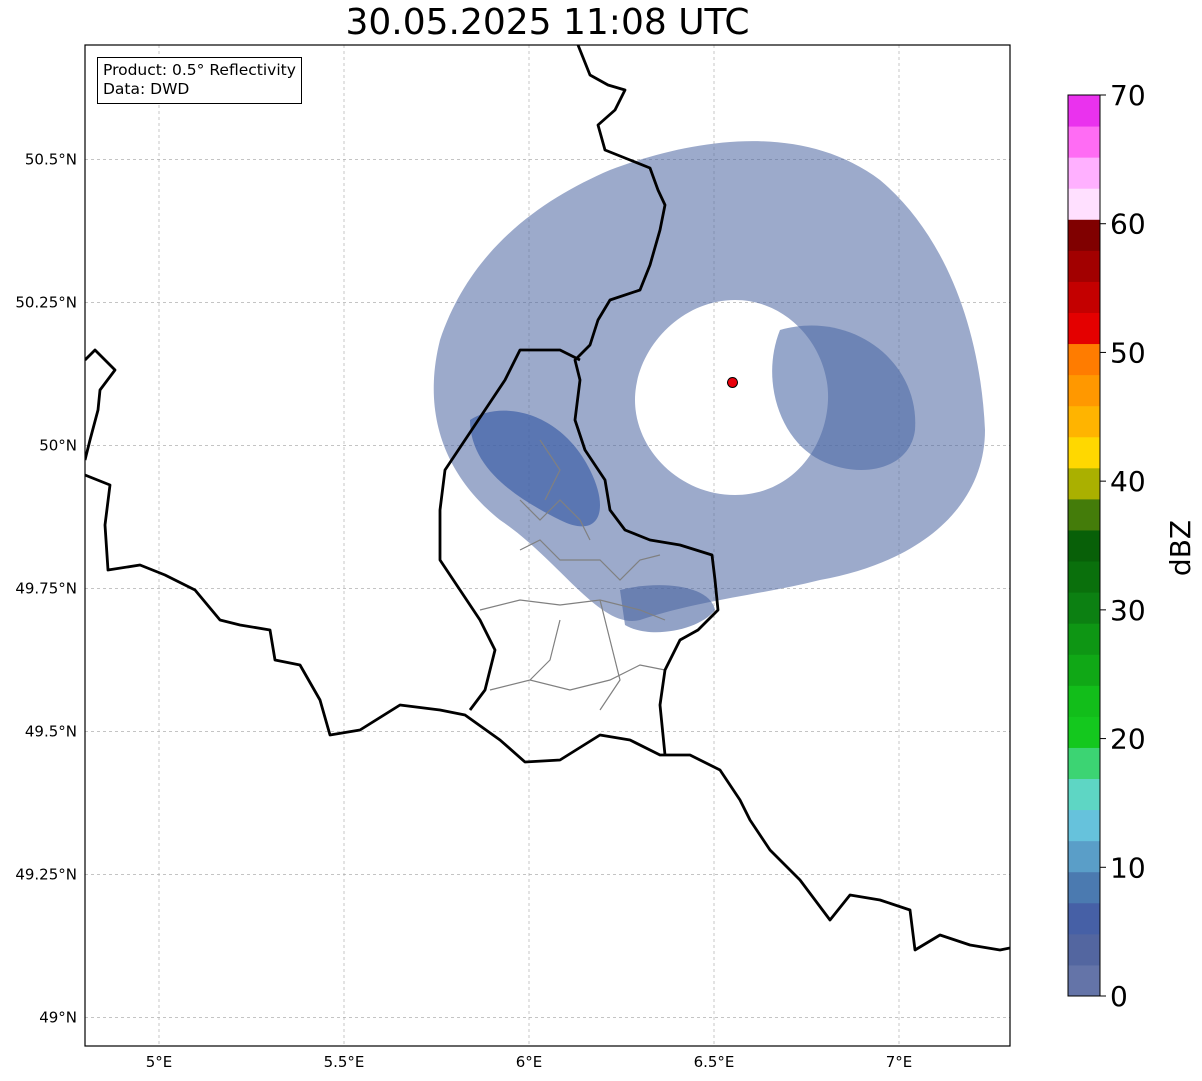  Describe the element at coordinates (1128, 610) in the screenshot. I see `colorbar-tick-label: 30` at that location.